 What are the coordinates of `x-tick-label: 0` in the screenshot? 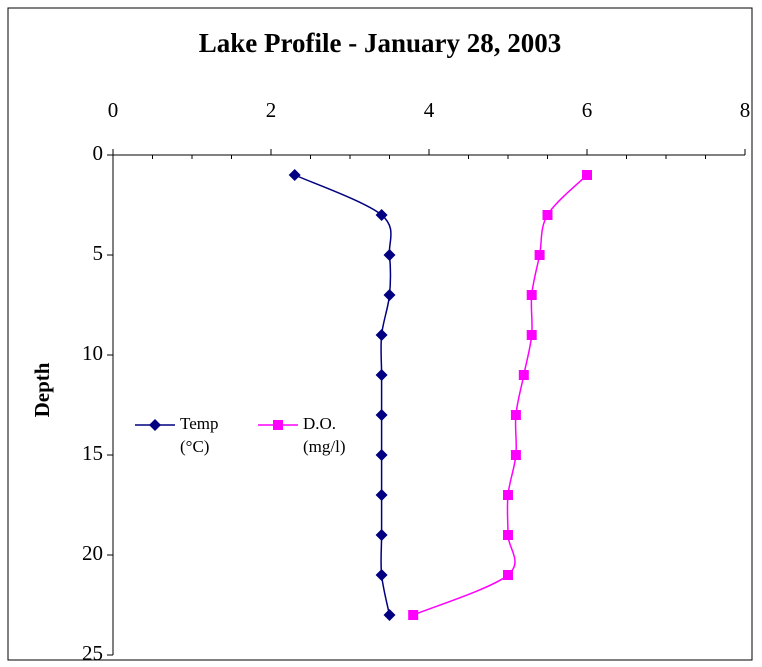 It's located at (113, 110).